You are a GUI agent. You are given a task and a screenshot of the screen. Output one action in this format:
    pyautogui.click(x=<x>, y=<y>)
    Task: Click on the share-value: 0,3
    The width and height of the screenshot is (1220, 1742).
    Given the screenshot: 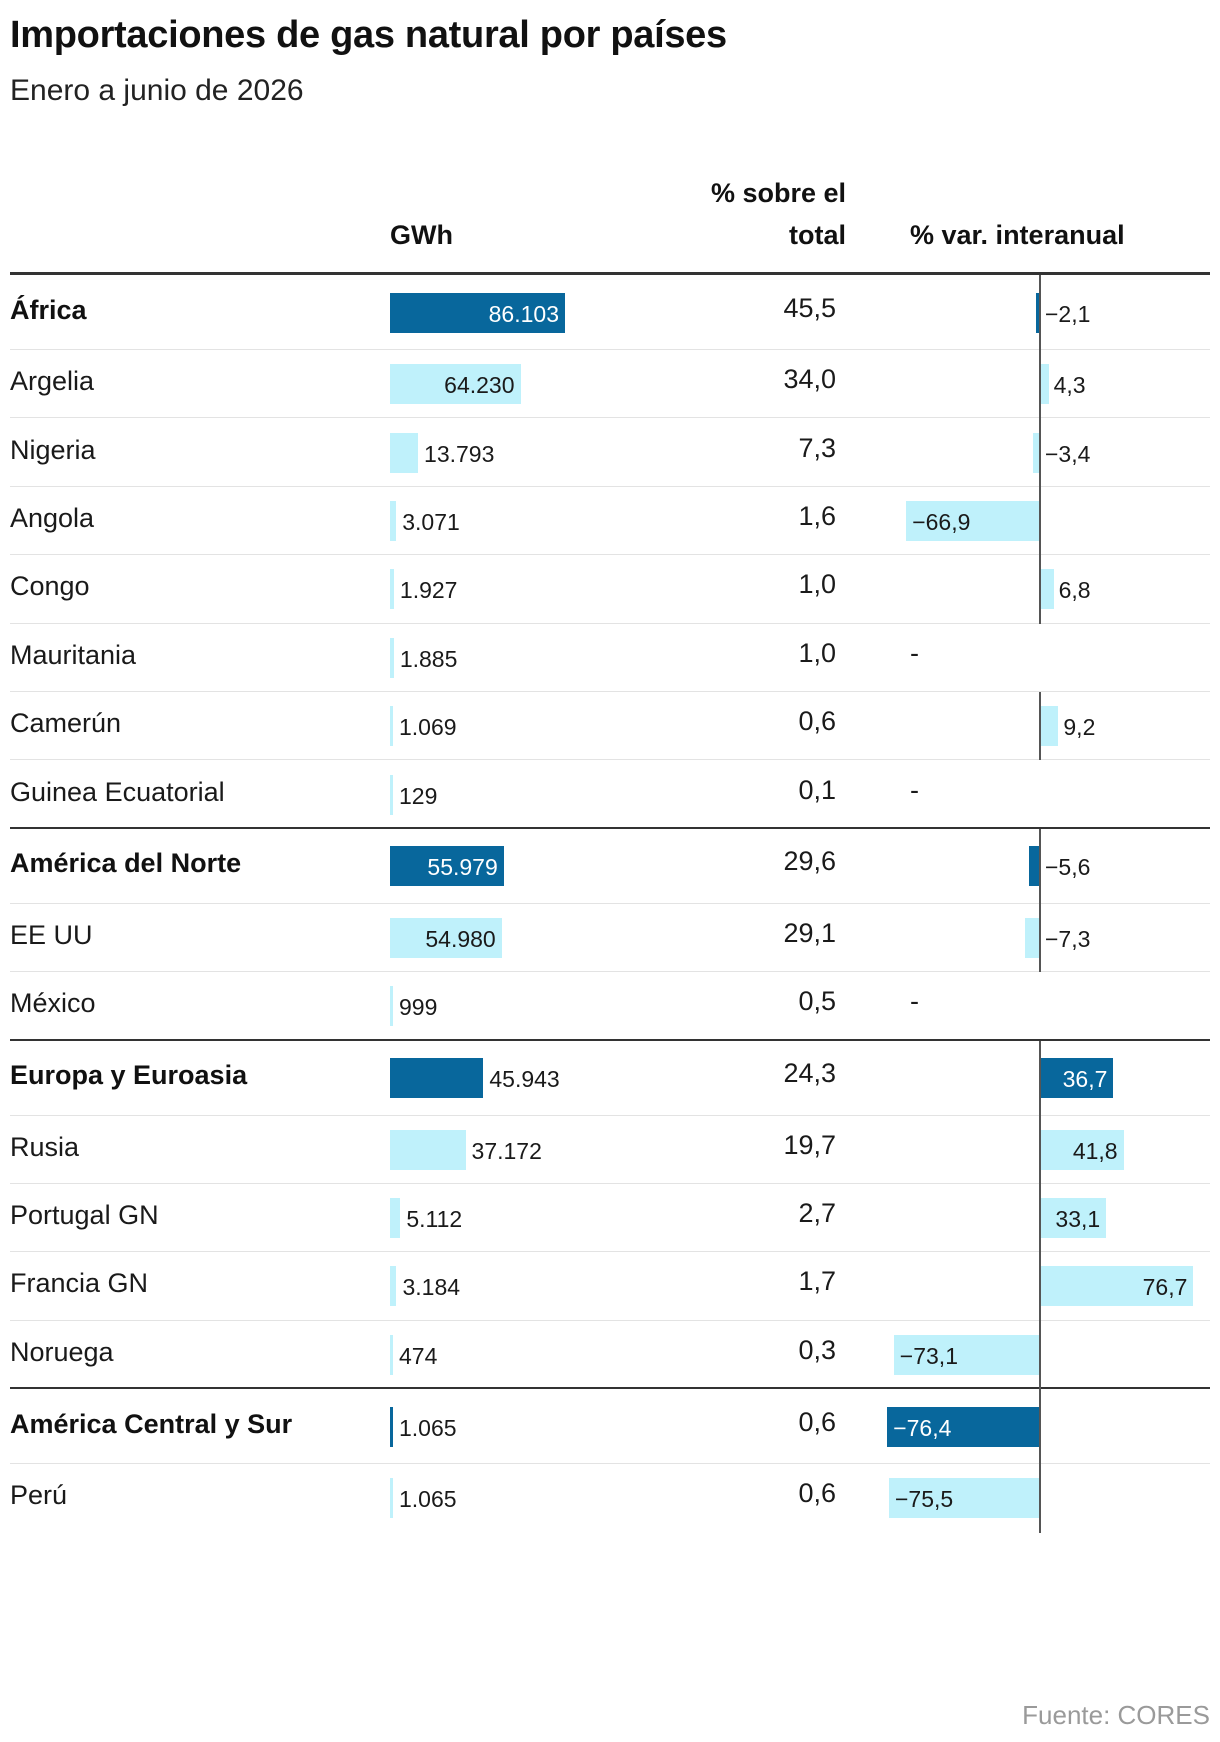 What is the action you would take?
    pyautogui.click(x=817, y=1349)
    